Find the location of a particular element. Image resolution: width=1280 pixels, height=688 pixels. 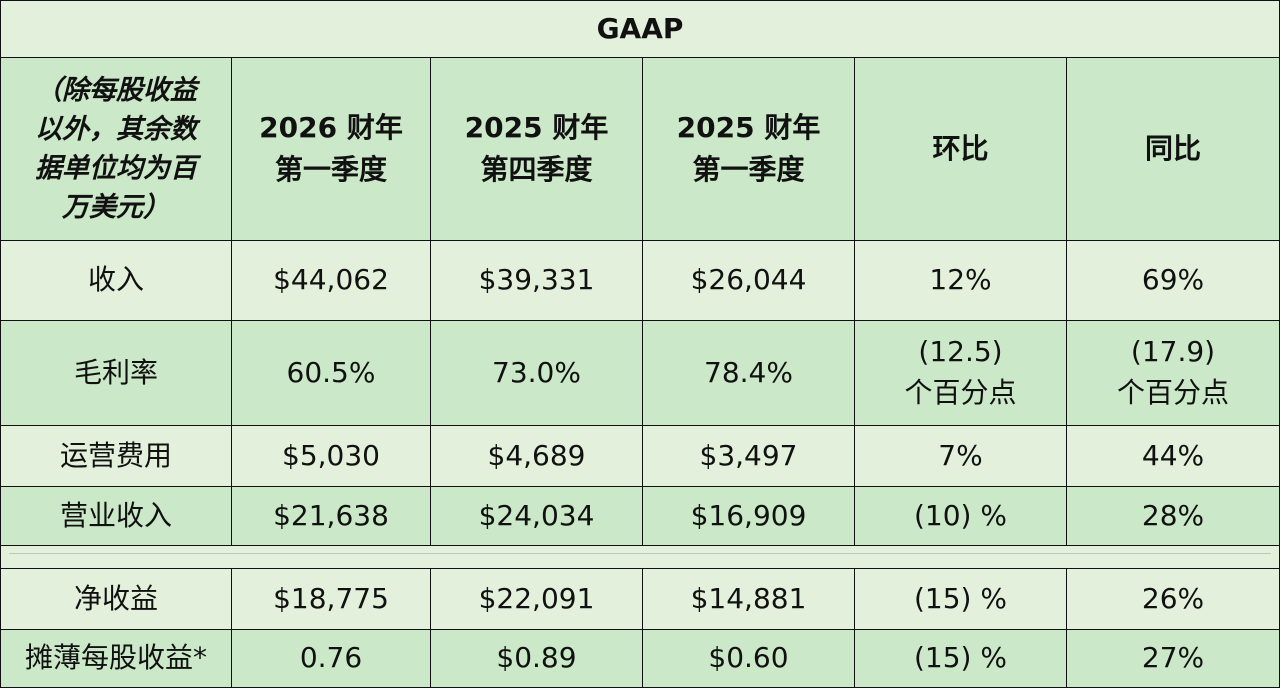

cell-value: 26% is located at coordinates (1173, 599).